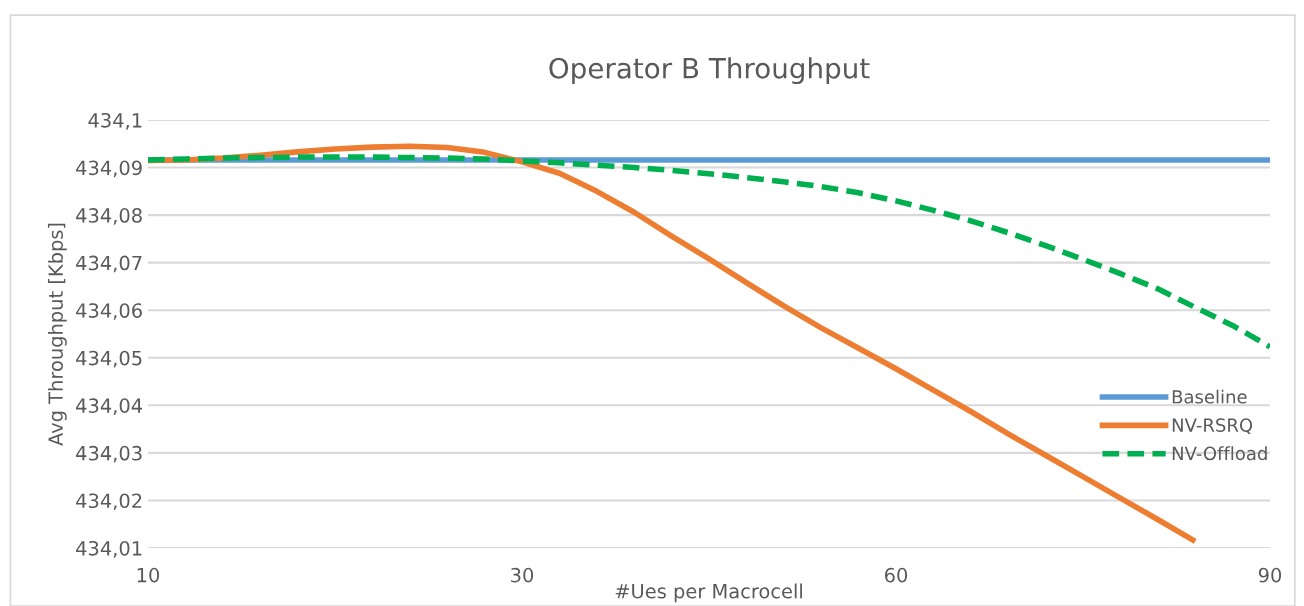  What do you see at coordinates (57, 334) in the screenshot?
I see `y-axis-title: Avg Throughput [Kbps]` at bounding box center [57, 334].